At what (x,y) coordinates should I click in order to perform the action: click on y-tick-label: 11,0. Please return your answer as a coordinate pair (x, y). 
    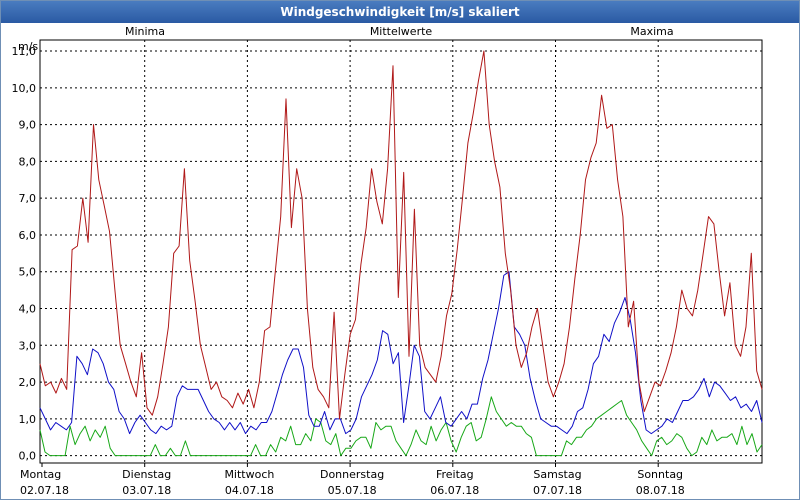
    Looking at the image, I should click on (24, 51).